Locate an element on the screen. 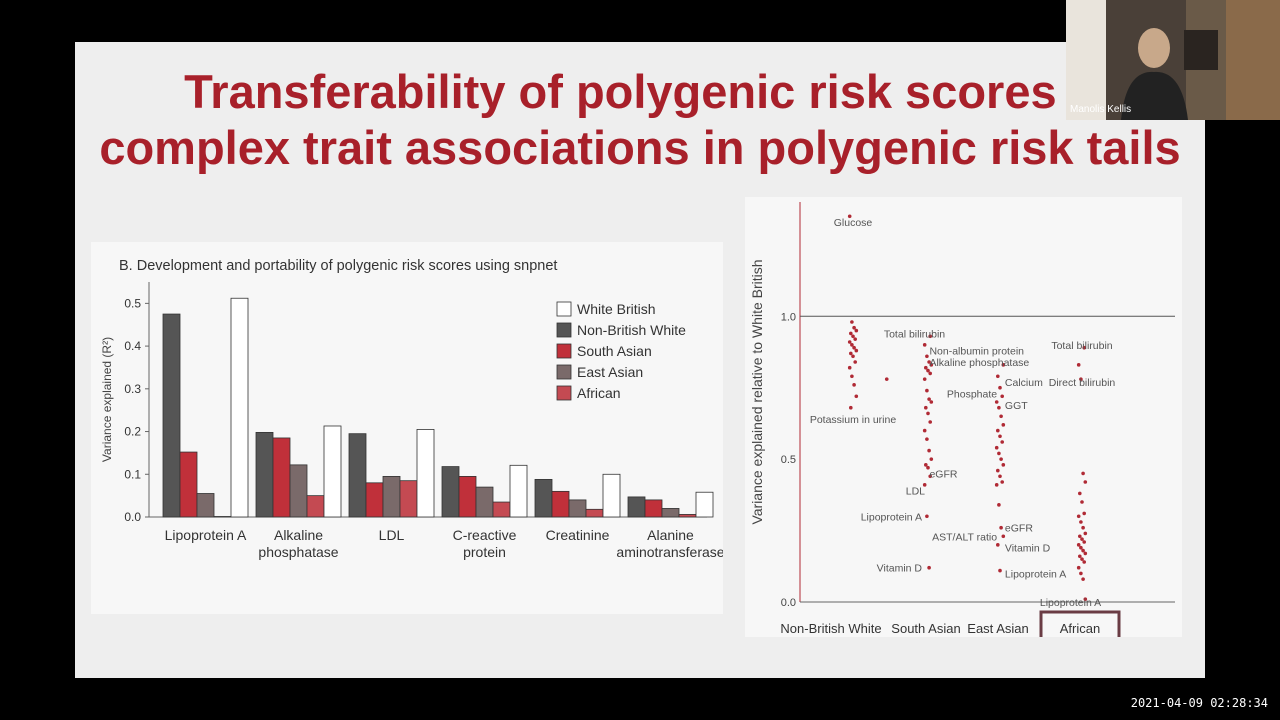 The height and width of the screenshot is (720, 1280). y-tick-label: 1.0 is located at coordinates (788, 317).